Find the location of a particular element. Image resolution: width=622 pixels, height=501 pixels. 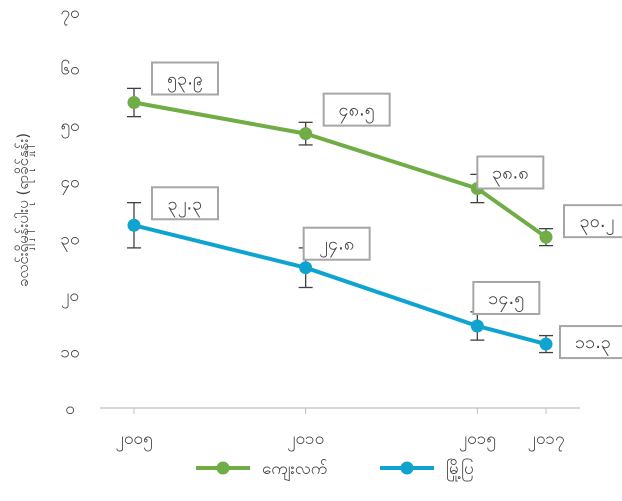

x-tick-label: ၂၀၁၅ is located at coordinates (477, 440).